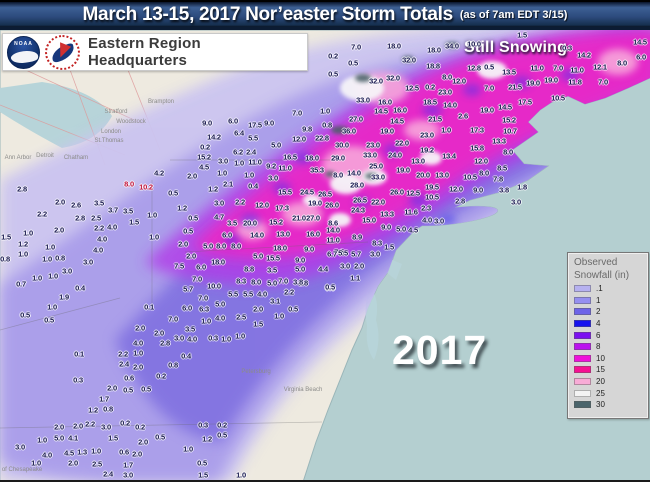 The image size is (650, 482). I want to click on noaa-bird-icon, so click(24, 56).